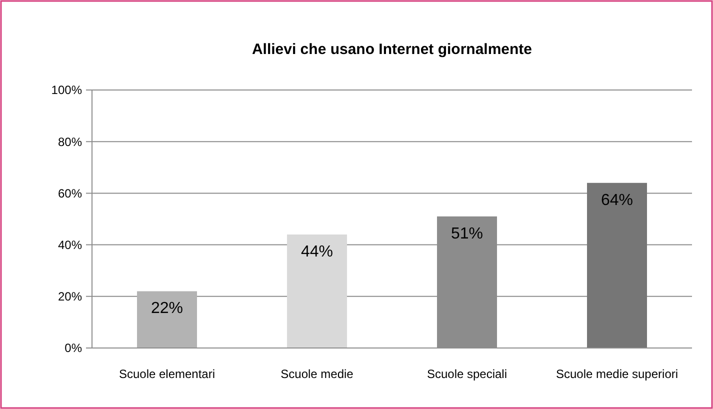 The image size is (713, 409). Describe the element at coordinates (70, 245) in the screenshot. I see `y-tick-label: 40%` at that location.